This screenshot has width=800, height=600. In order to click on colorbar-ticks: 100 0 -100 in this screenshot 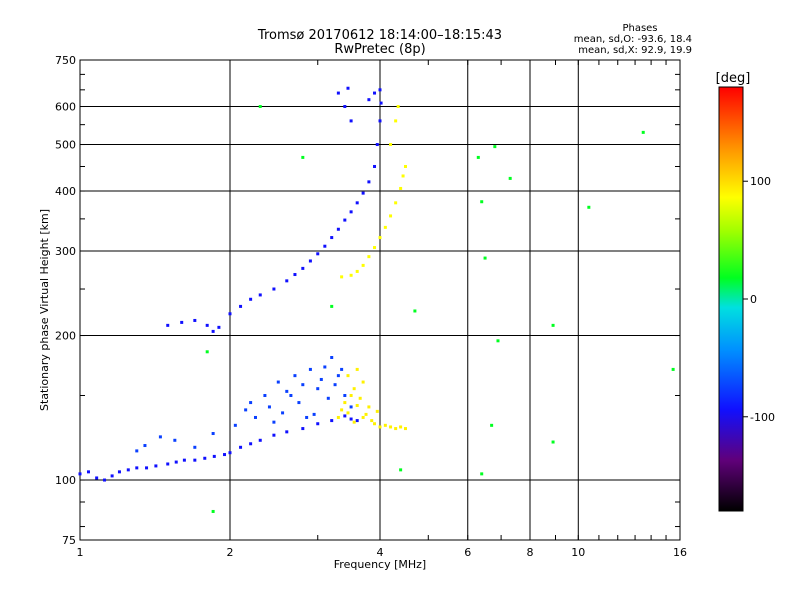, I will do `click(759, 299)`.